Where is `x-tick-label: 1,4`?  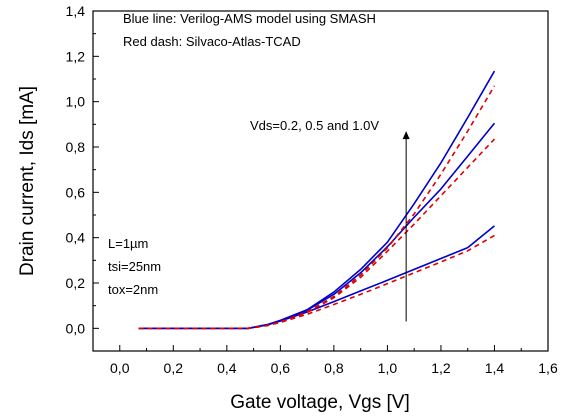
x-tick-label: 1,4 is located at coordinates (495, 368).